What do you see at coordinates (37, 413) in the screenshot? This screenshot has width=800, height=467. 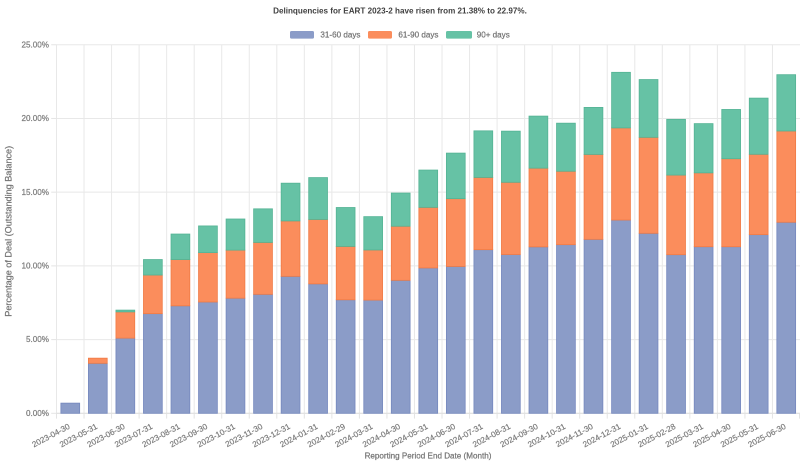 I see `svg-text: 0.00%` at bounding box center [37, 413].